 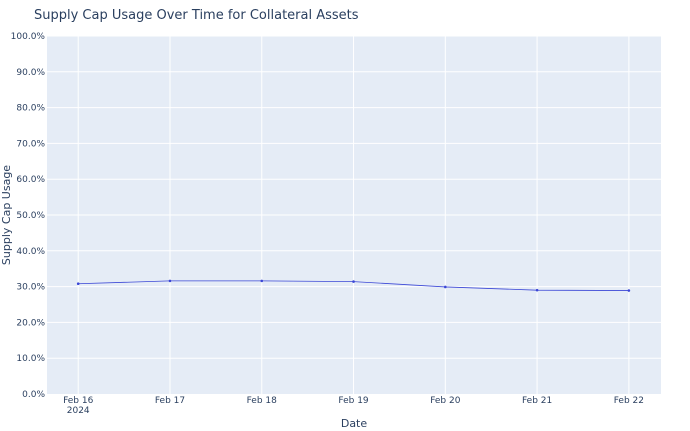 What do you see at coordinates (30, 359) in the screenshot?
I see `y-tick-label: 10.0%` at bounding box center [30, 359].